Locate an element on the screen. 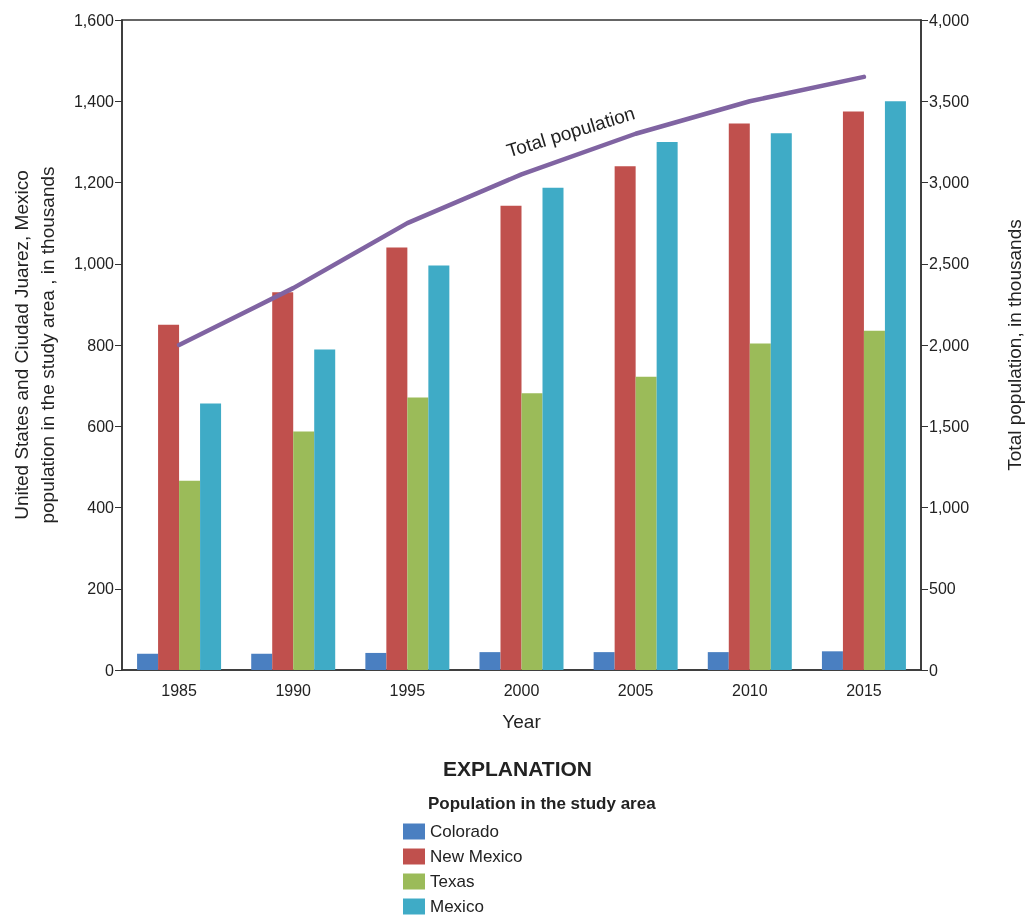 The height and width of the screenshot is (924, 1035). y-tick-label: 1,200 is located at coordinates (94, 182).